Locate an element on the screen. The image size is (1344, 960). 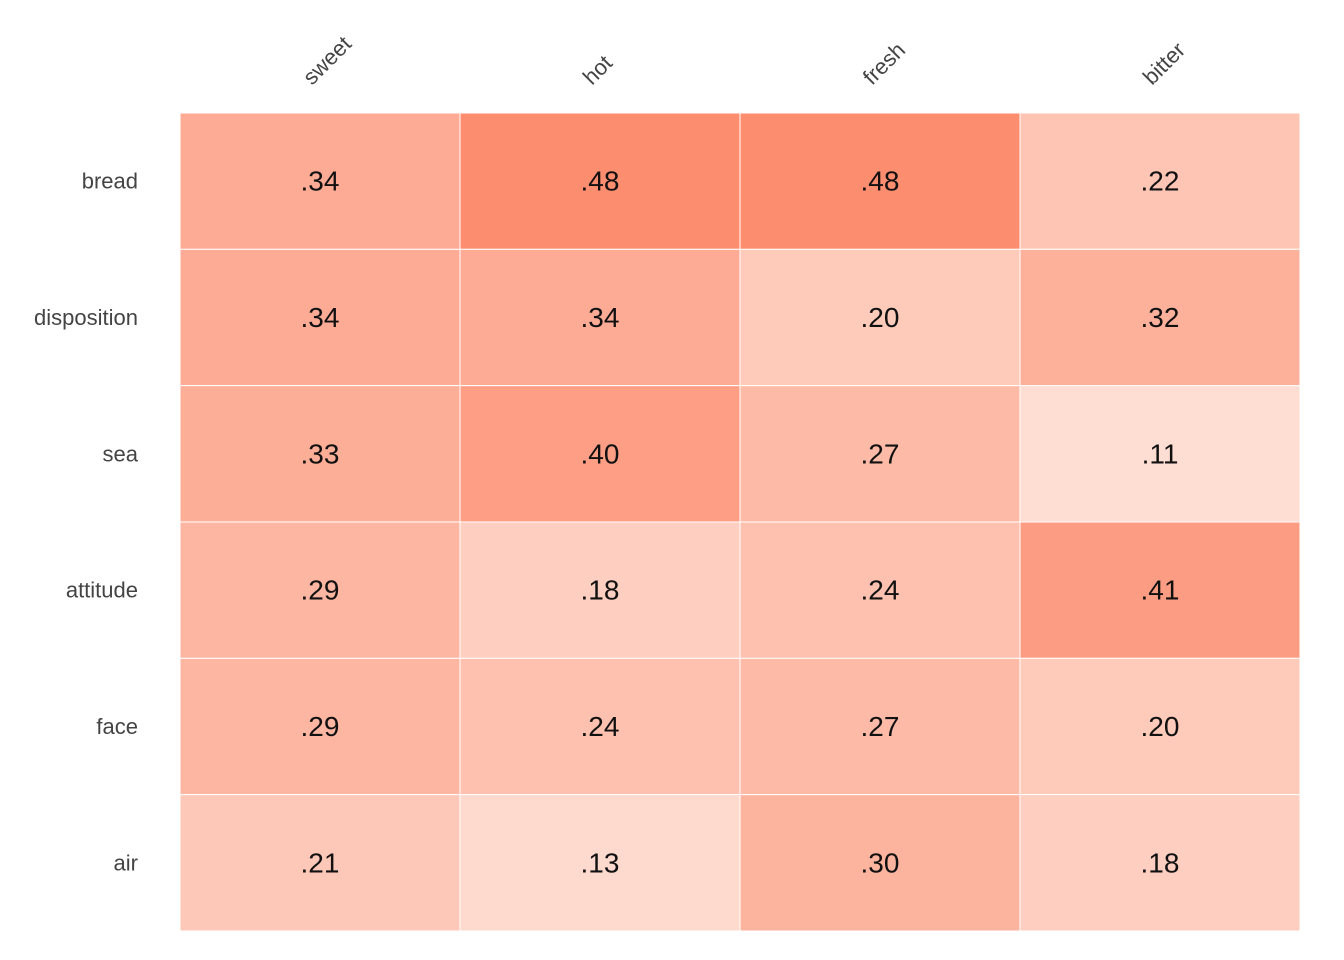
cell-value-sea-hot: .40 is located at coordinates (600, 453).